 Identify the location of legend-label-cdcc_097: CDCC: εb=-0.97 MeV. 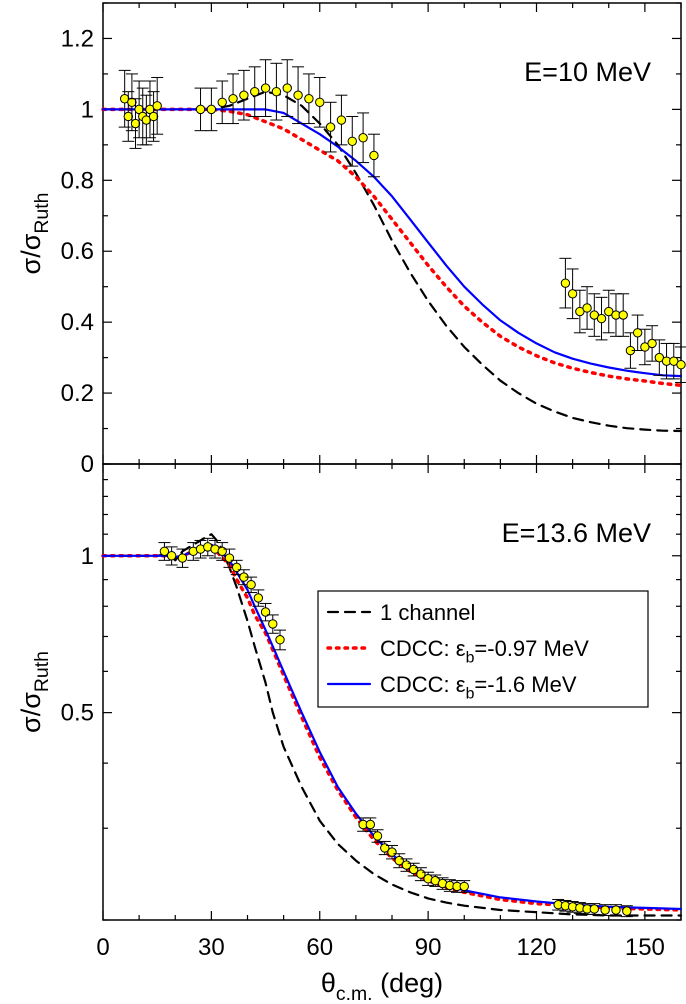
(484, 651).